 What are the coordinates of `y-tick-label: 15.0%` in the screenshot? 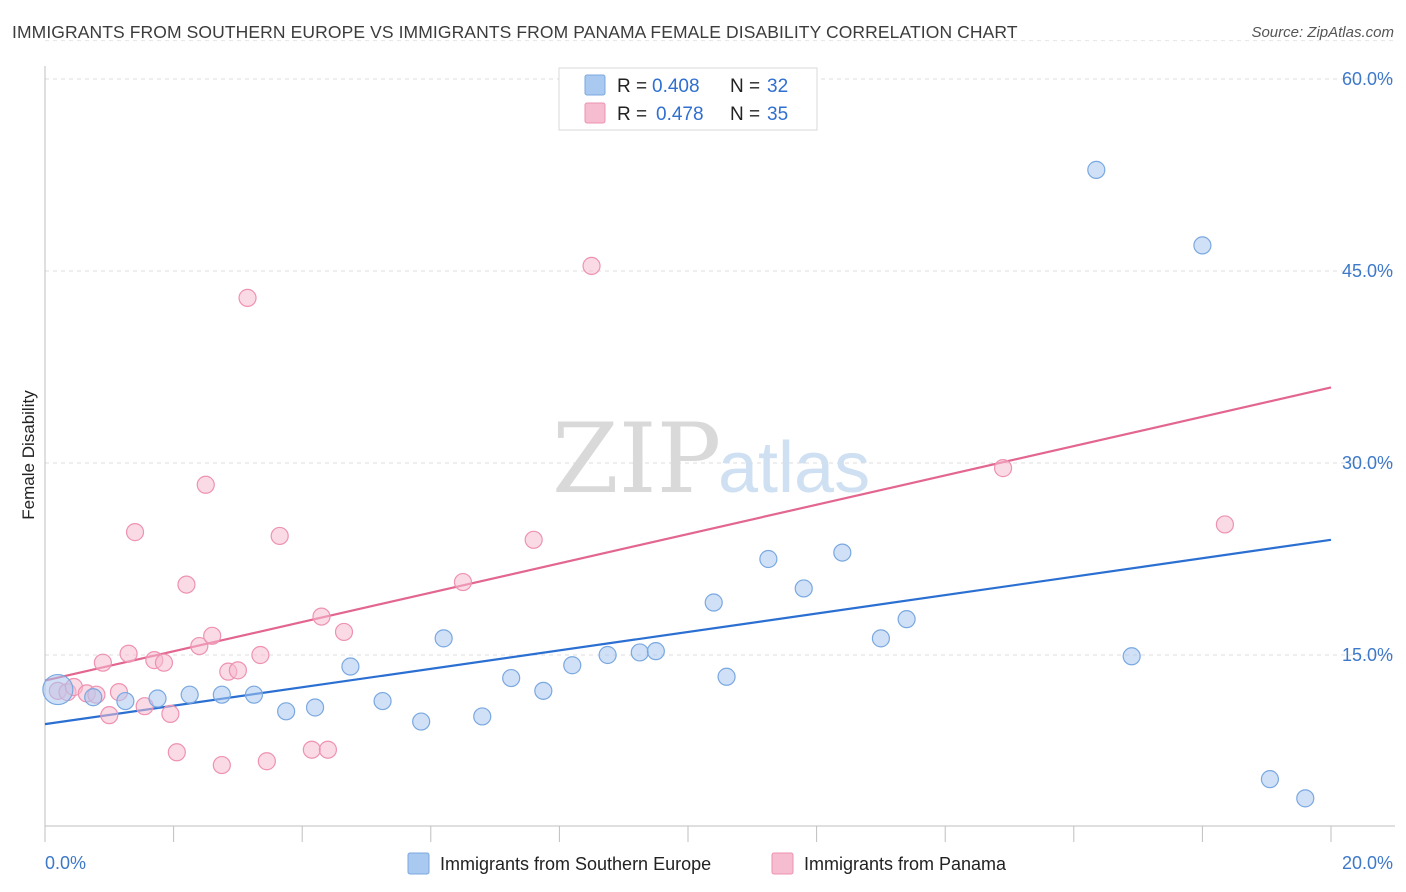 It's located at (1367, 655).